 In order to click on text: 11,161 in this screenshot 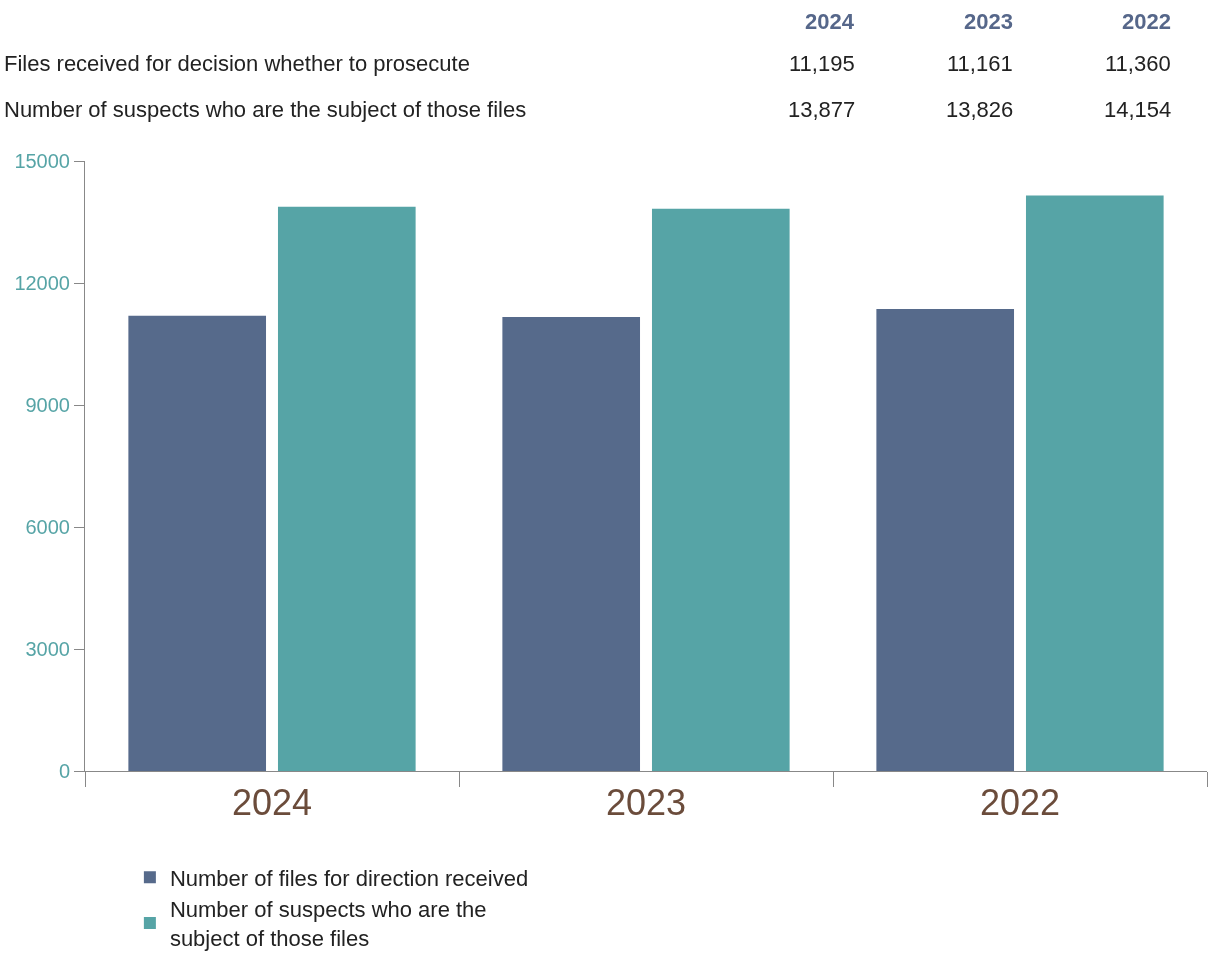, I will do `click(980, 63)`.